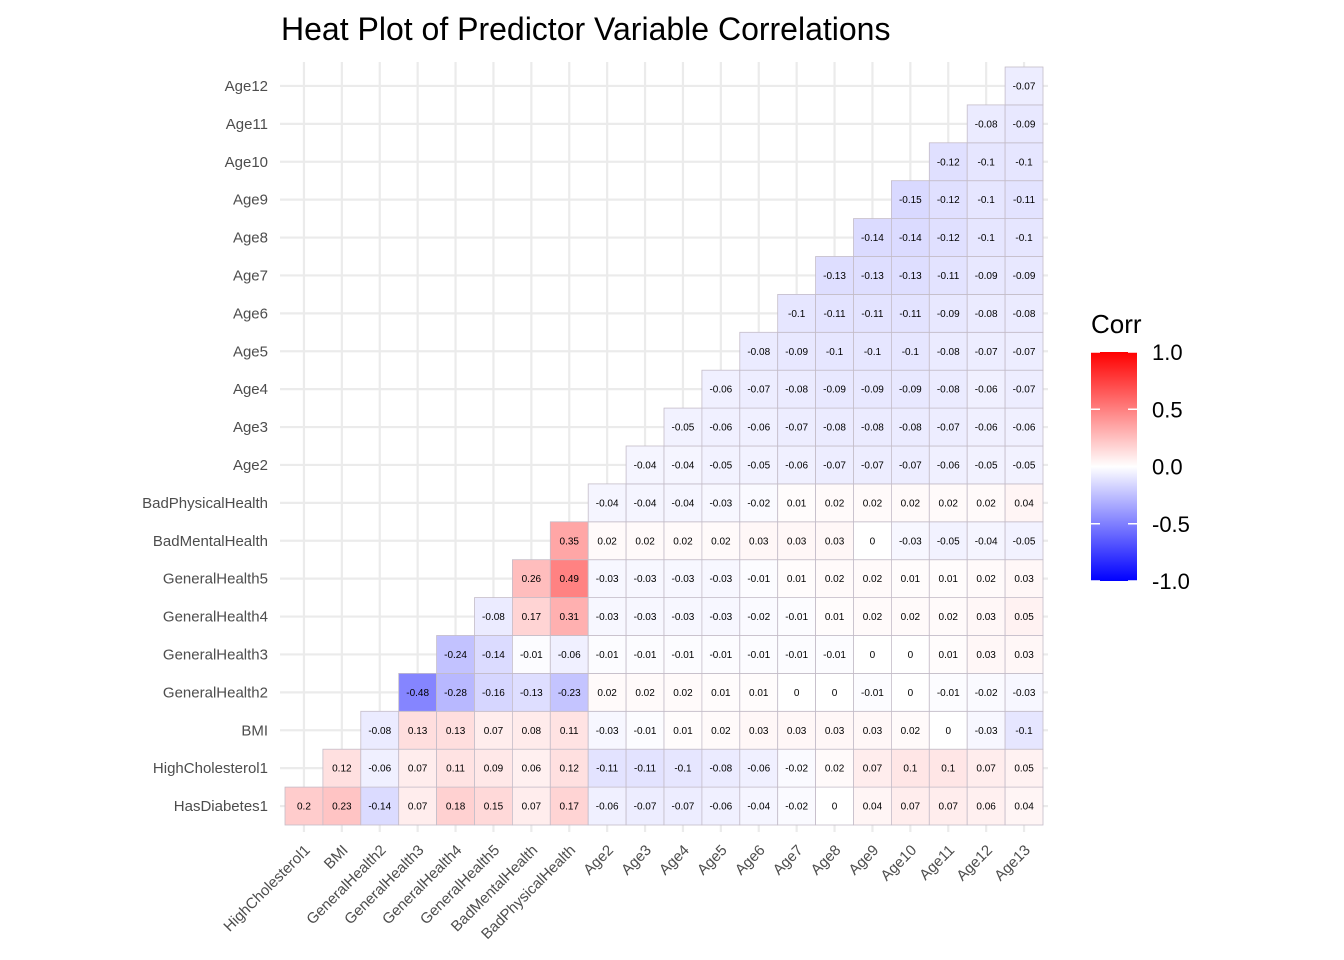  What do you see at coordinates (569, 731) in the screenshot?
I see `cell-value-label: 0.11` at bounding box center [569, 731].